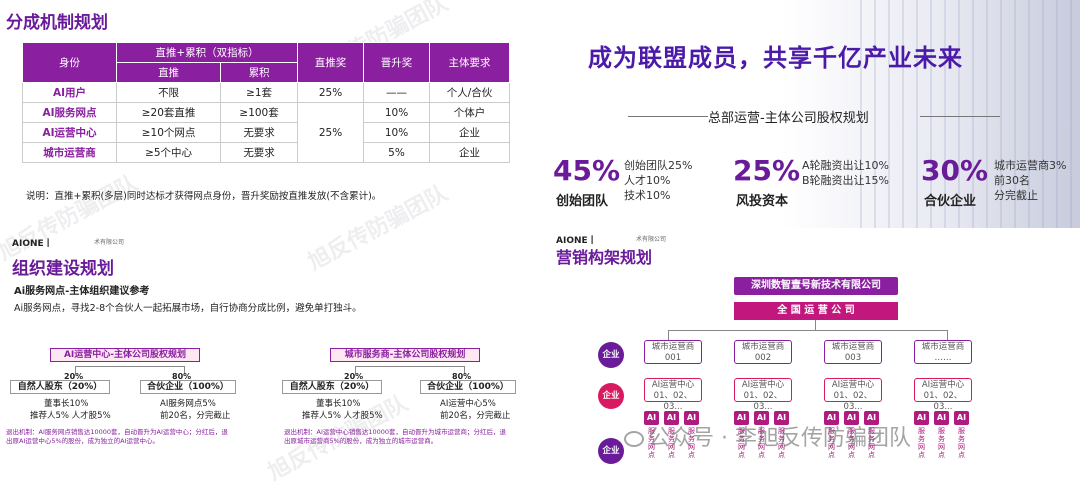 This screenshot has height=486, width=1080. I want to click on partner-enterprise-box: 合伙企业（100%）, so click(468, 387).